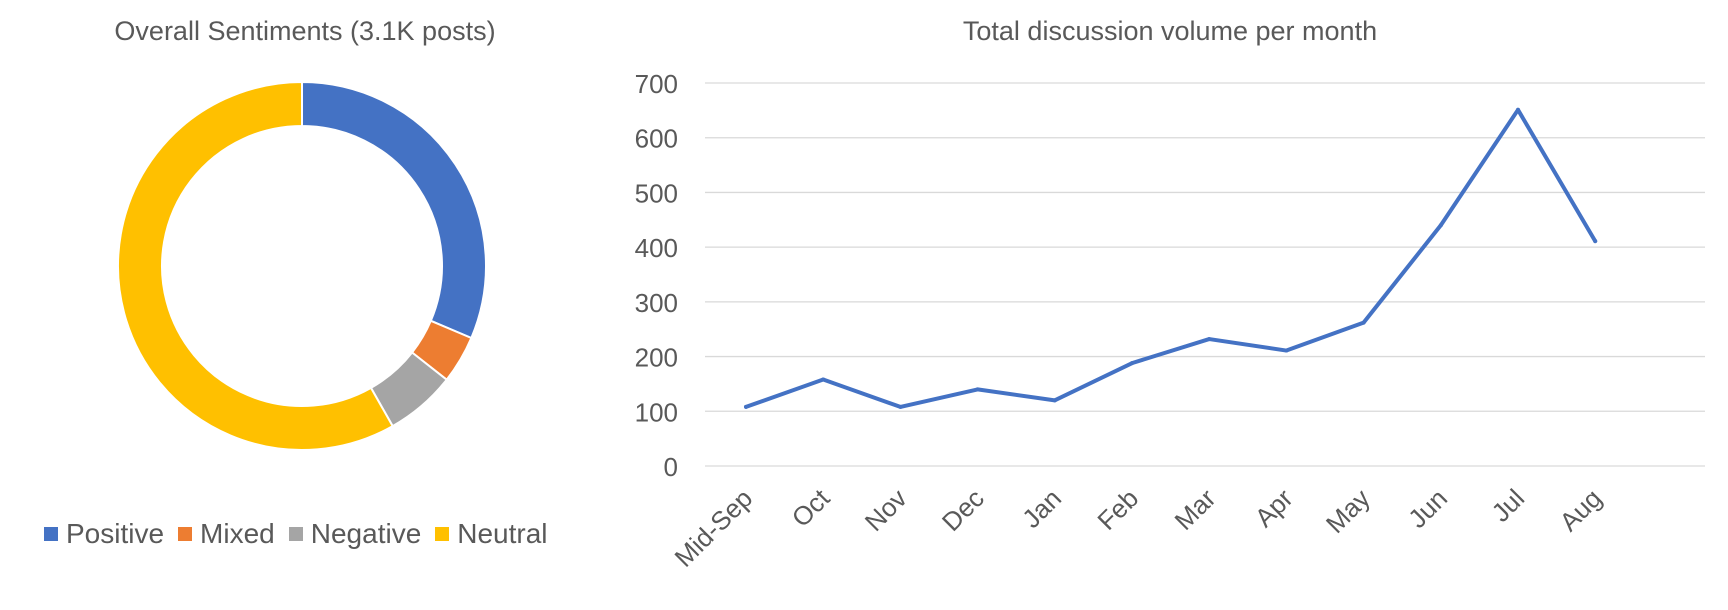 The height and width of the screenshot is (610, 1728). I want to click on x-tick-label: Apr, so click(1274, 508).